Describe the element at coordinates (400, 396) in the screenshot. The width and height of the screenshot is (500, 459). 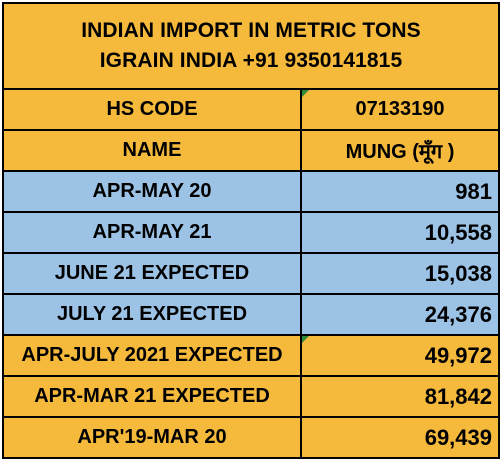
I see `row-value: 81,842` at that location.